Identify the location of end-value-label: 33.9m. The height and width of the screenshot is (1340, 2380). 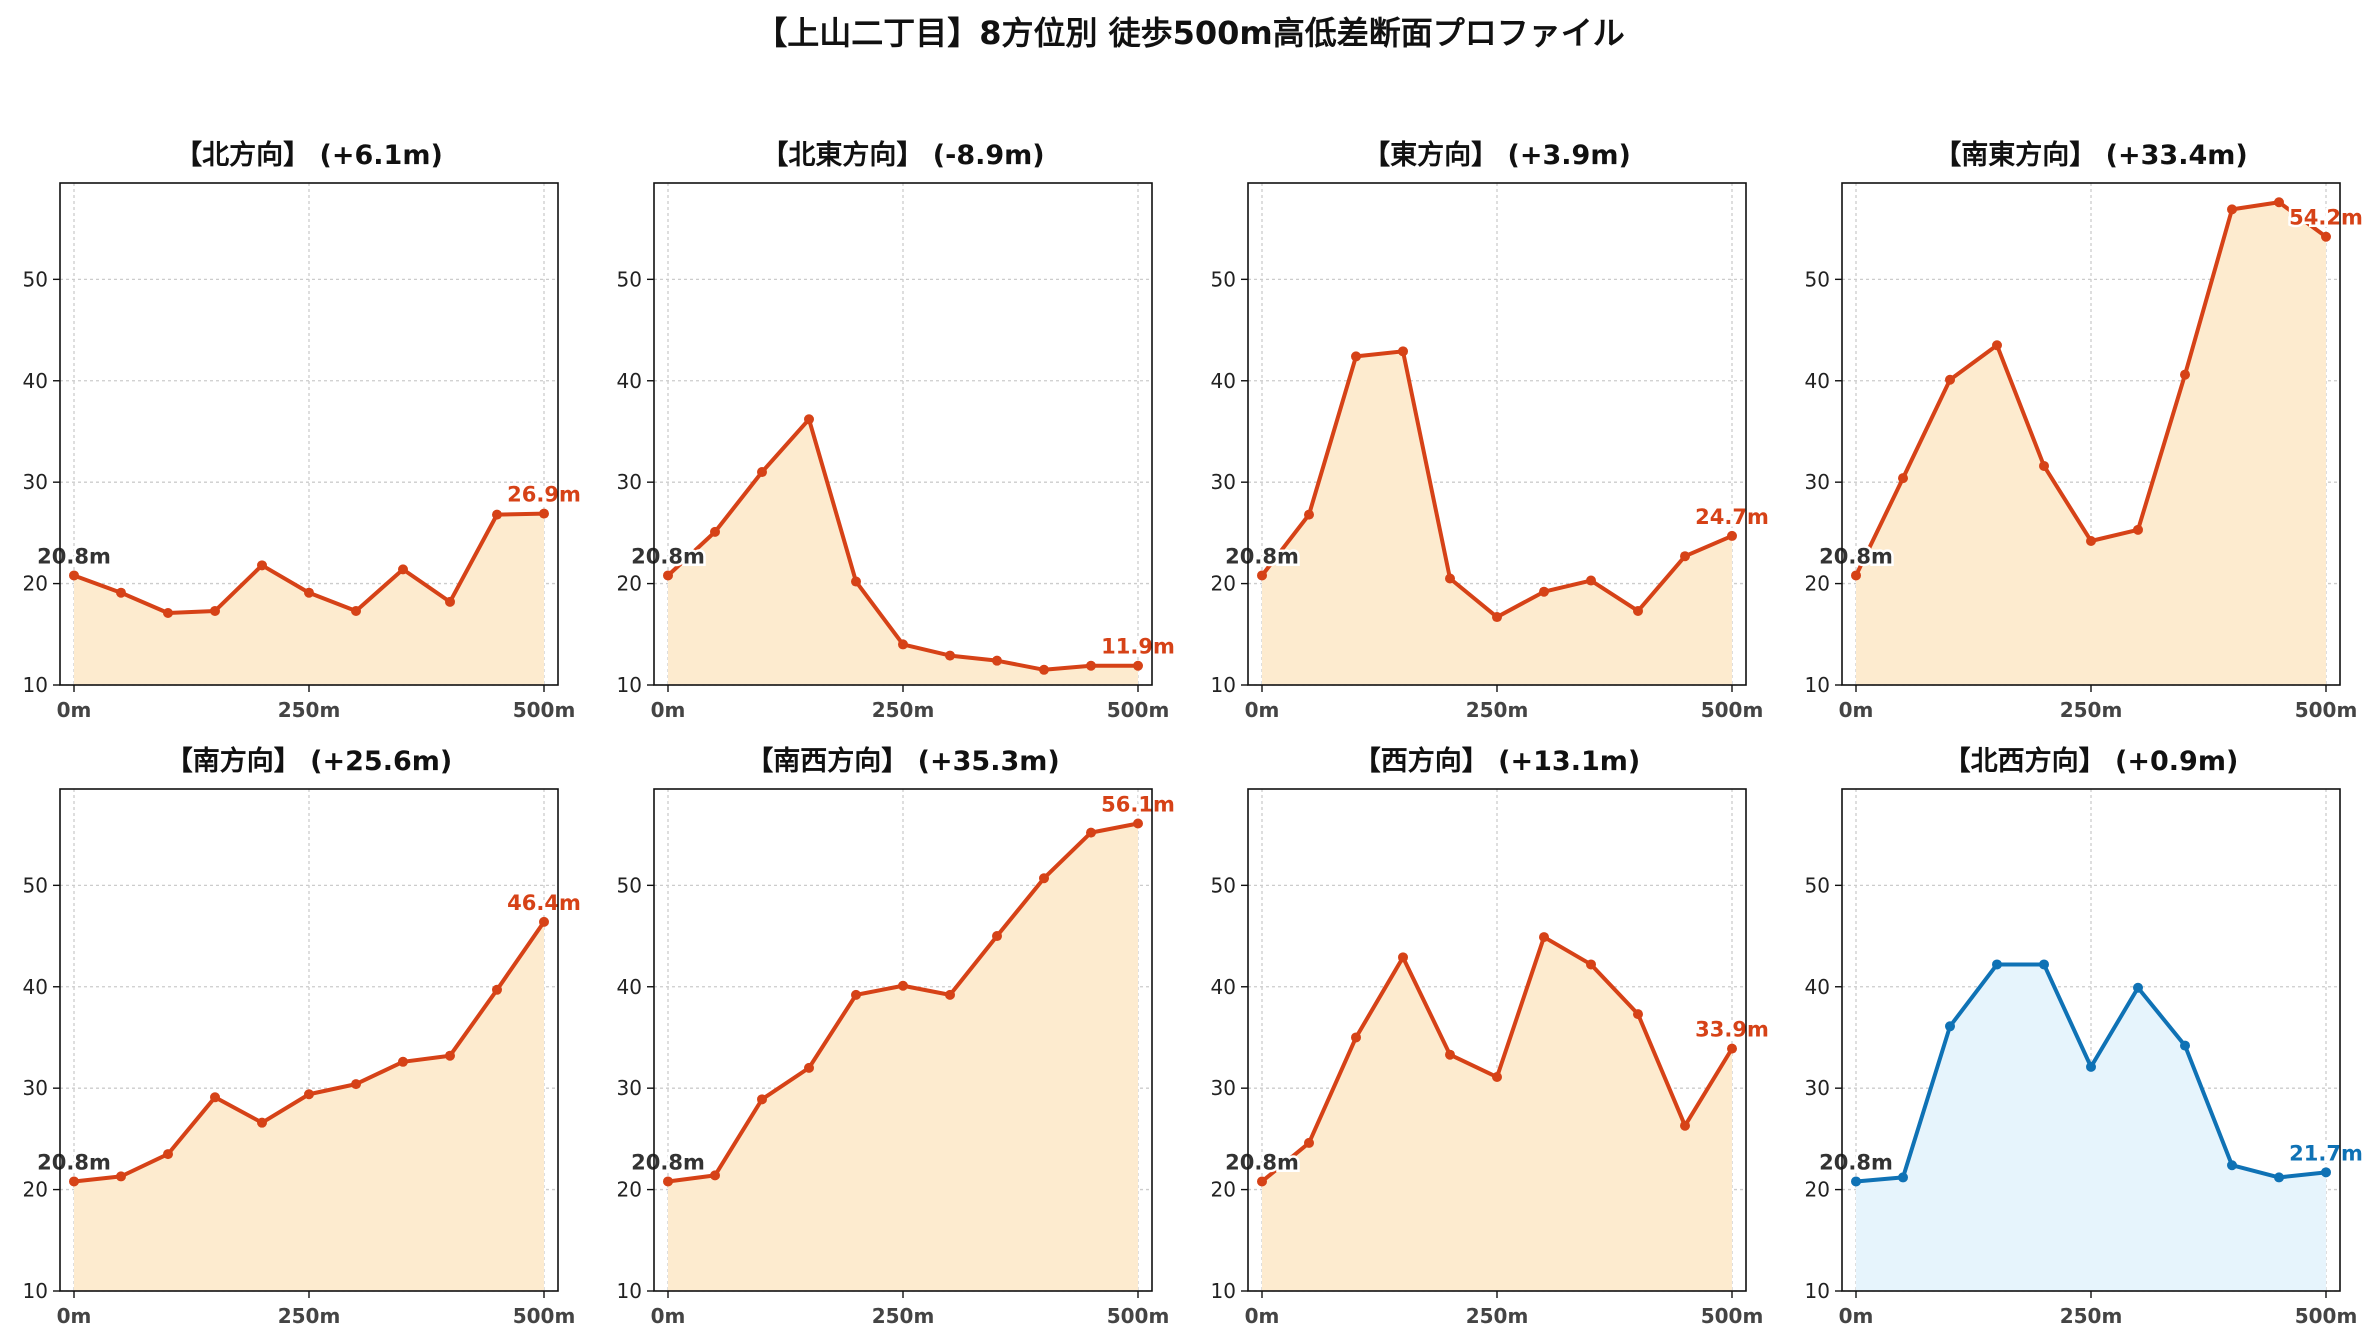
(1732, 1030).